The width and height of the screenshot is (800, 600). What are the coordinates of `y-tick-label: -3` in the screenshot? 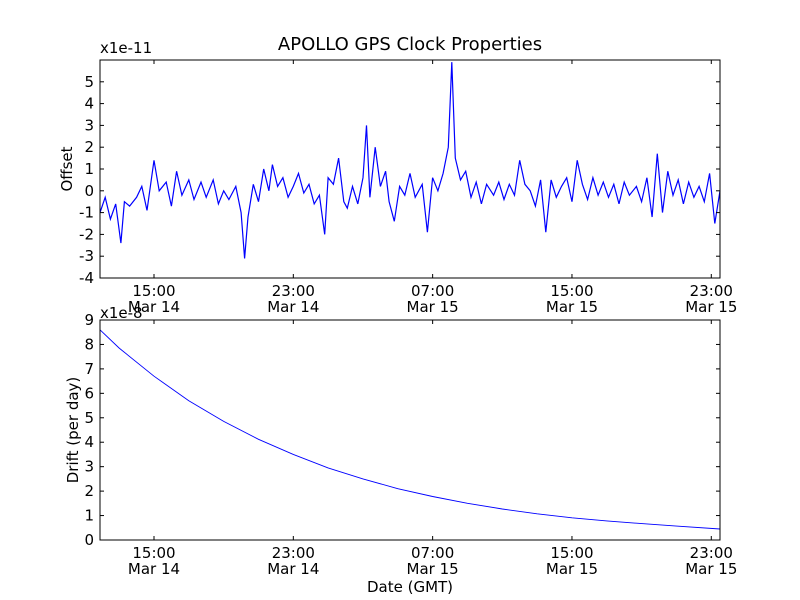 It's located at (86, 256).